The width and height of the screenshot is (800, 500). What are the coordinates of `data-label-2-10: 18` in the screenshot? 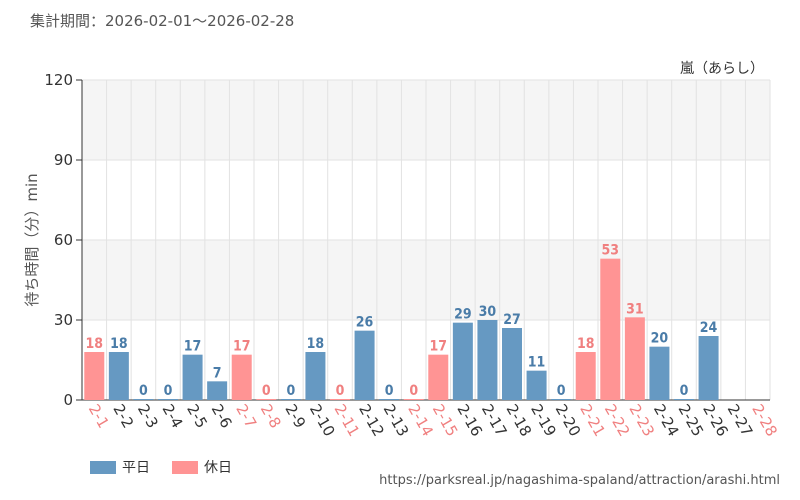 It's located at (316, 344).